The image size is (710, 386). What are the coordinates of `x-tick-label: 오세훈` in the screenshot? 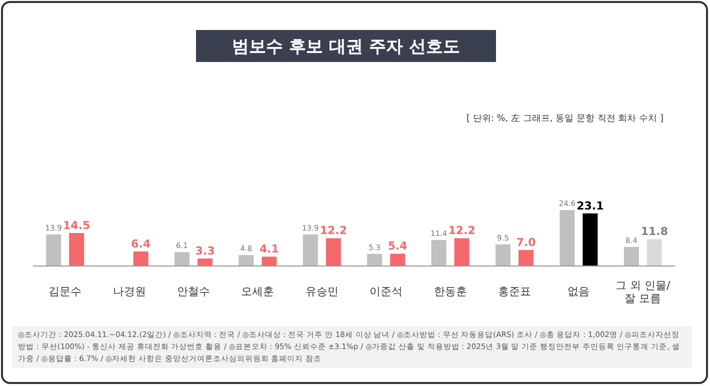 It's located at (257, 291).